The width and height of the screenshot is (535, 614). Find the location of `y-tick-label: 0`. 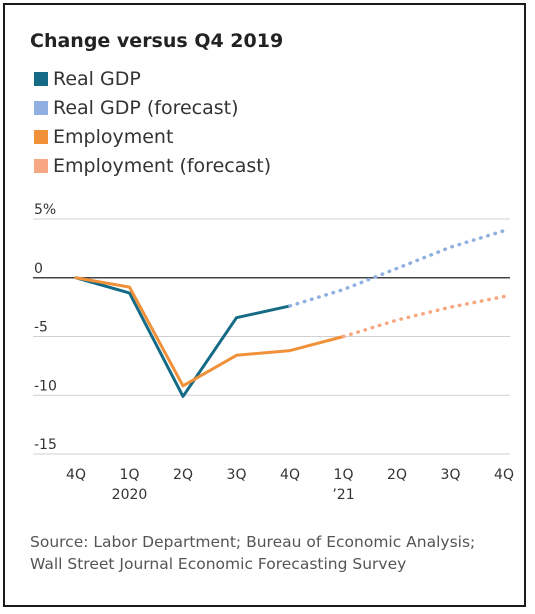

y-tick-label: 0 is located at coordinates (38, 269).